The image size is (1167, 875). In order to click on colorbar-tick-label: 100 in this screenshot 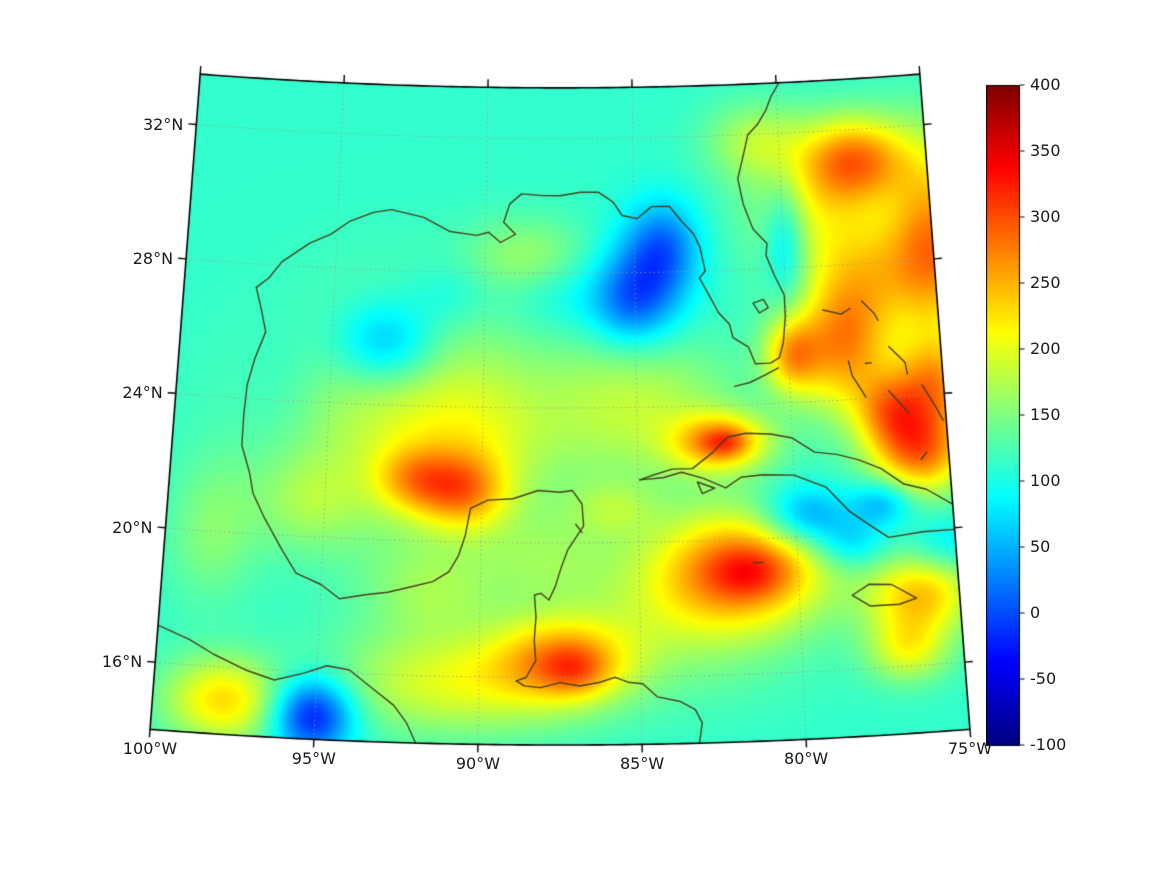, I will do `click(1045, 480)`.